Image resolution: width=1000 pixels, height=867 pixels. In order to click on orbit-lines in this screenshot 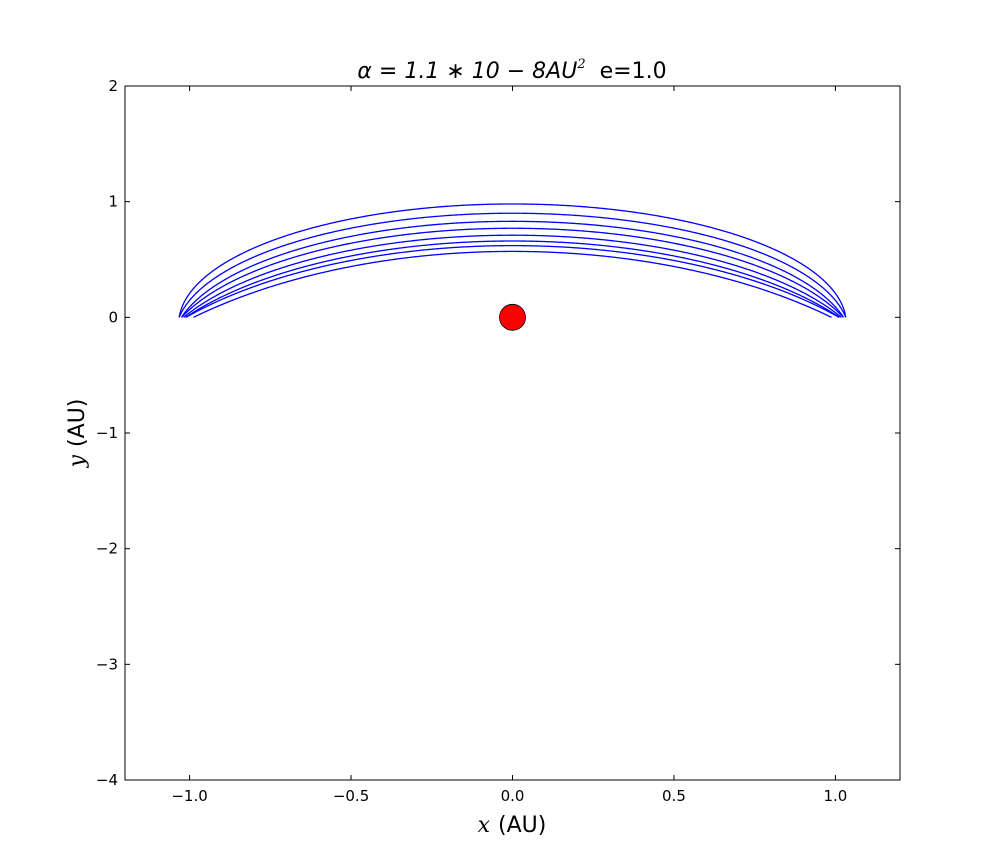, I will do `click(512, 260)`.